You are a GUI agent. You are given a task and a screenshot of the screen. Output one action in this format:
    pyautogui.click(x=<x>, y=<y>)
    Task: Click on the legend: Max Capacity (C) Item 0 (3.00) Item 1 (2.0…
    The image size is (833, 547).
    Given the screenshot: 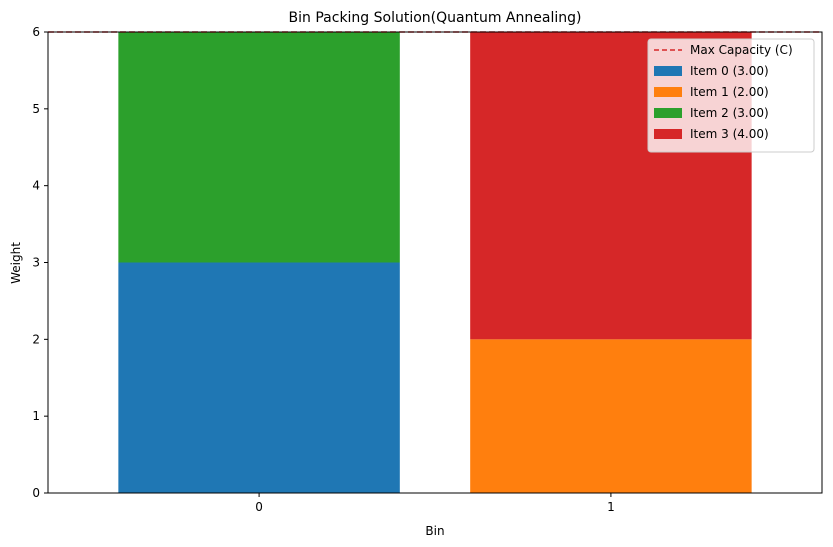 What is the action you would take?
    pyautogui.click(x=731, y=95)
    